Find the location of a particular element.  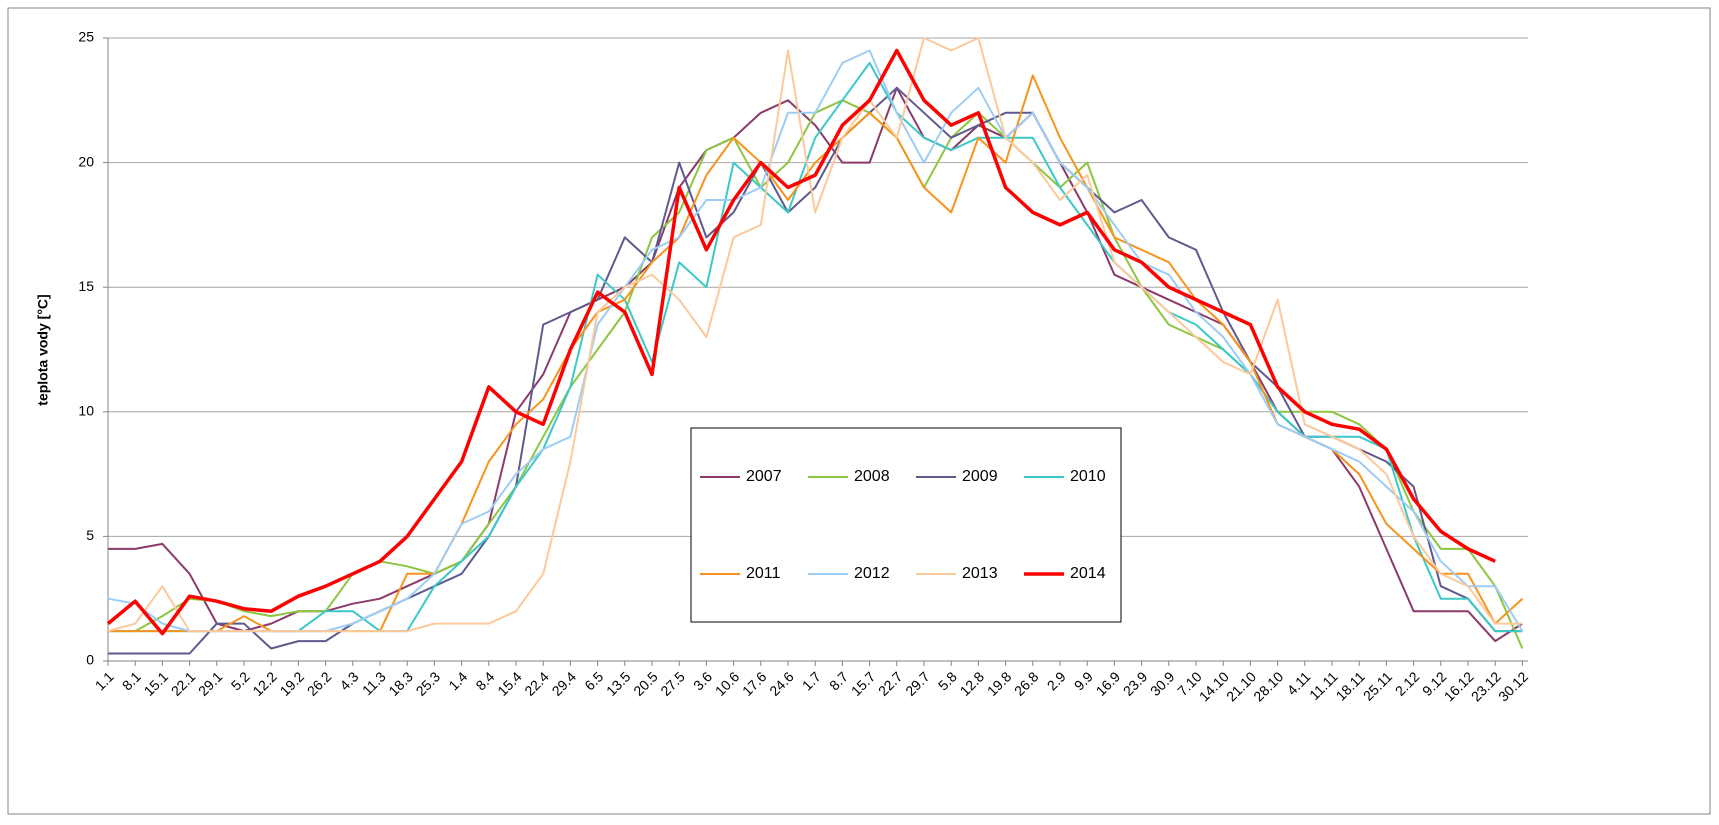

y-tick-label: 10 is located at coordinates (86, 411).